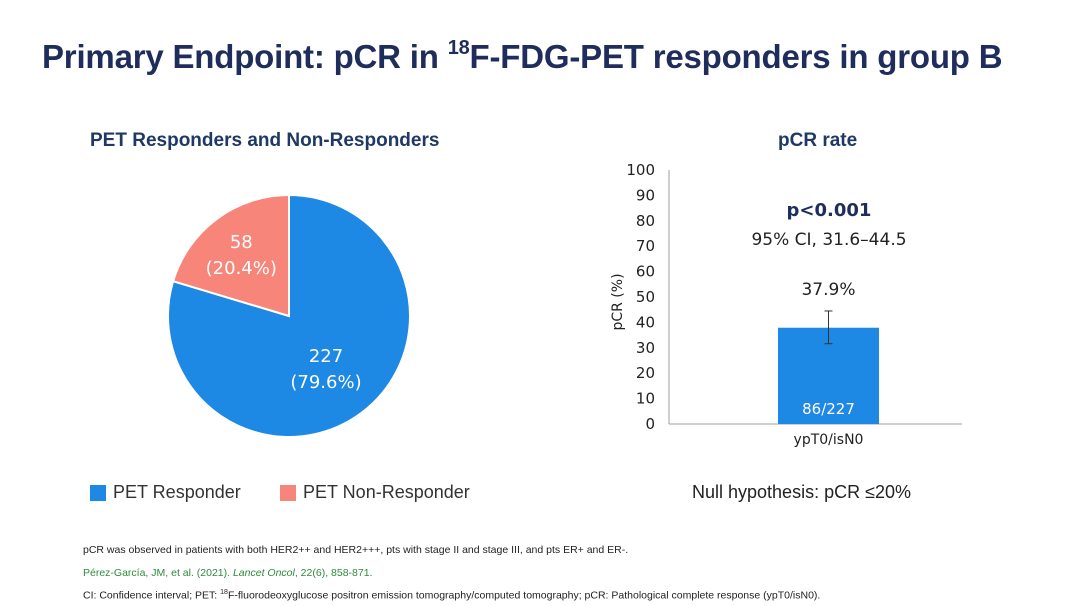 This screenshot has width=1080, height=606. Describe the element at coordinates (645, 246) in the screenshot. I see `y-tick-label: 70` at that location.